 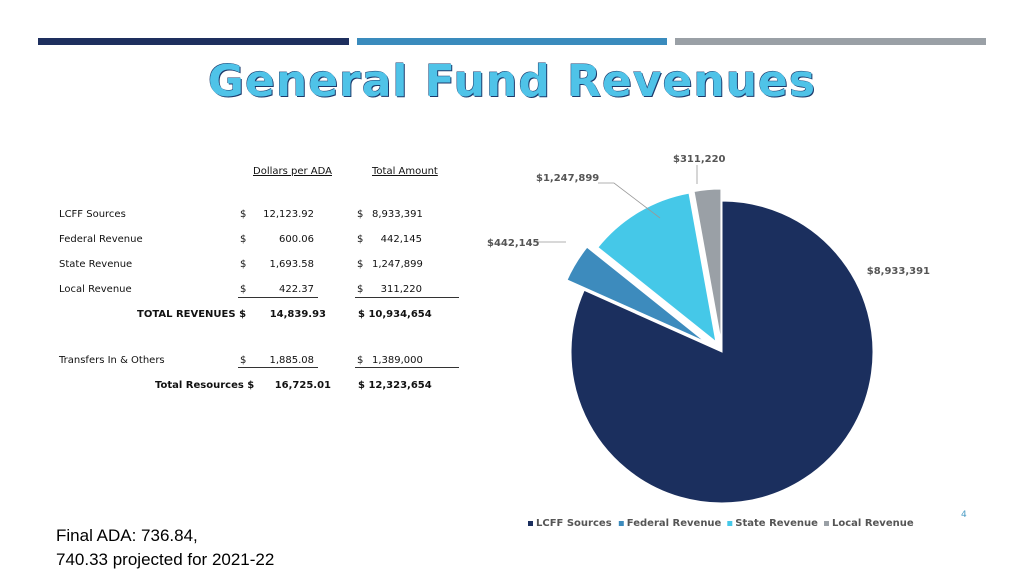 I want to click on leader-line-state-revenue, so click(x=629, y=200).